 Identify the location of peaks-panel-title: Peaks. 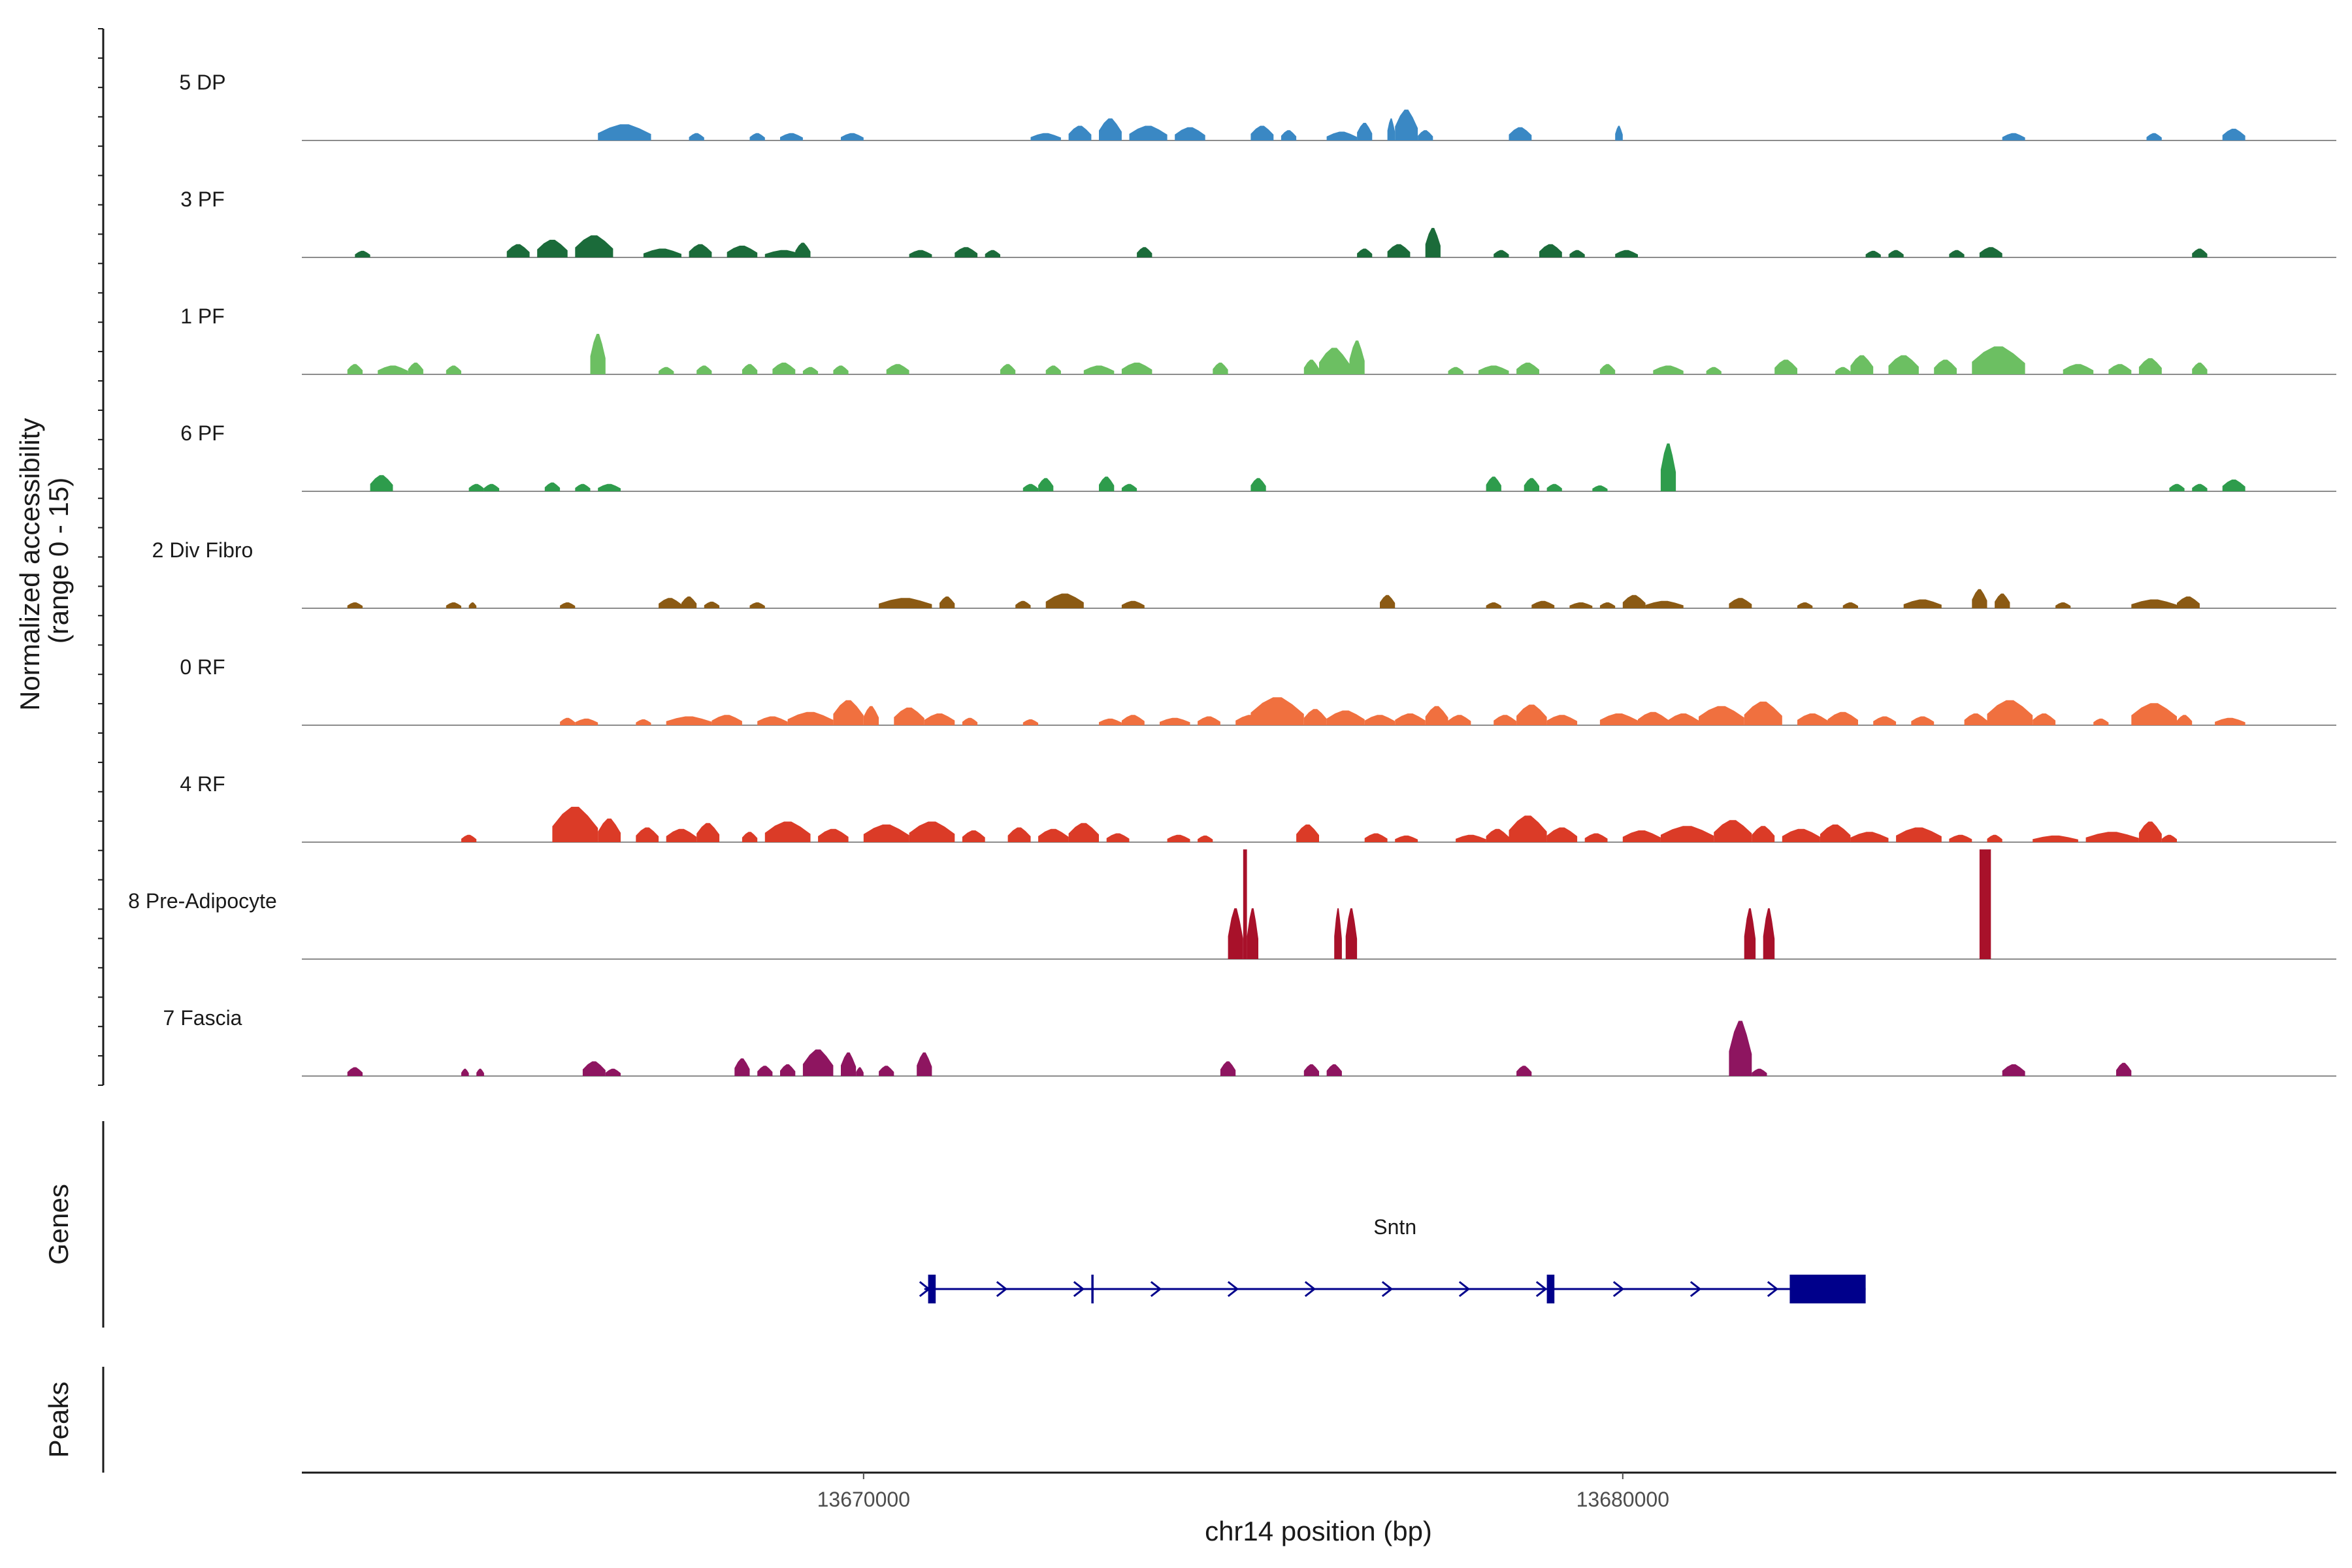
(58, 1420).